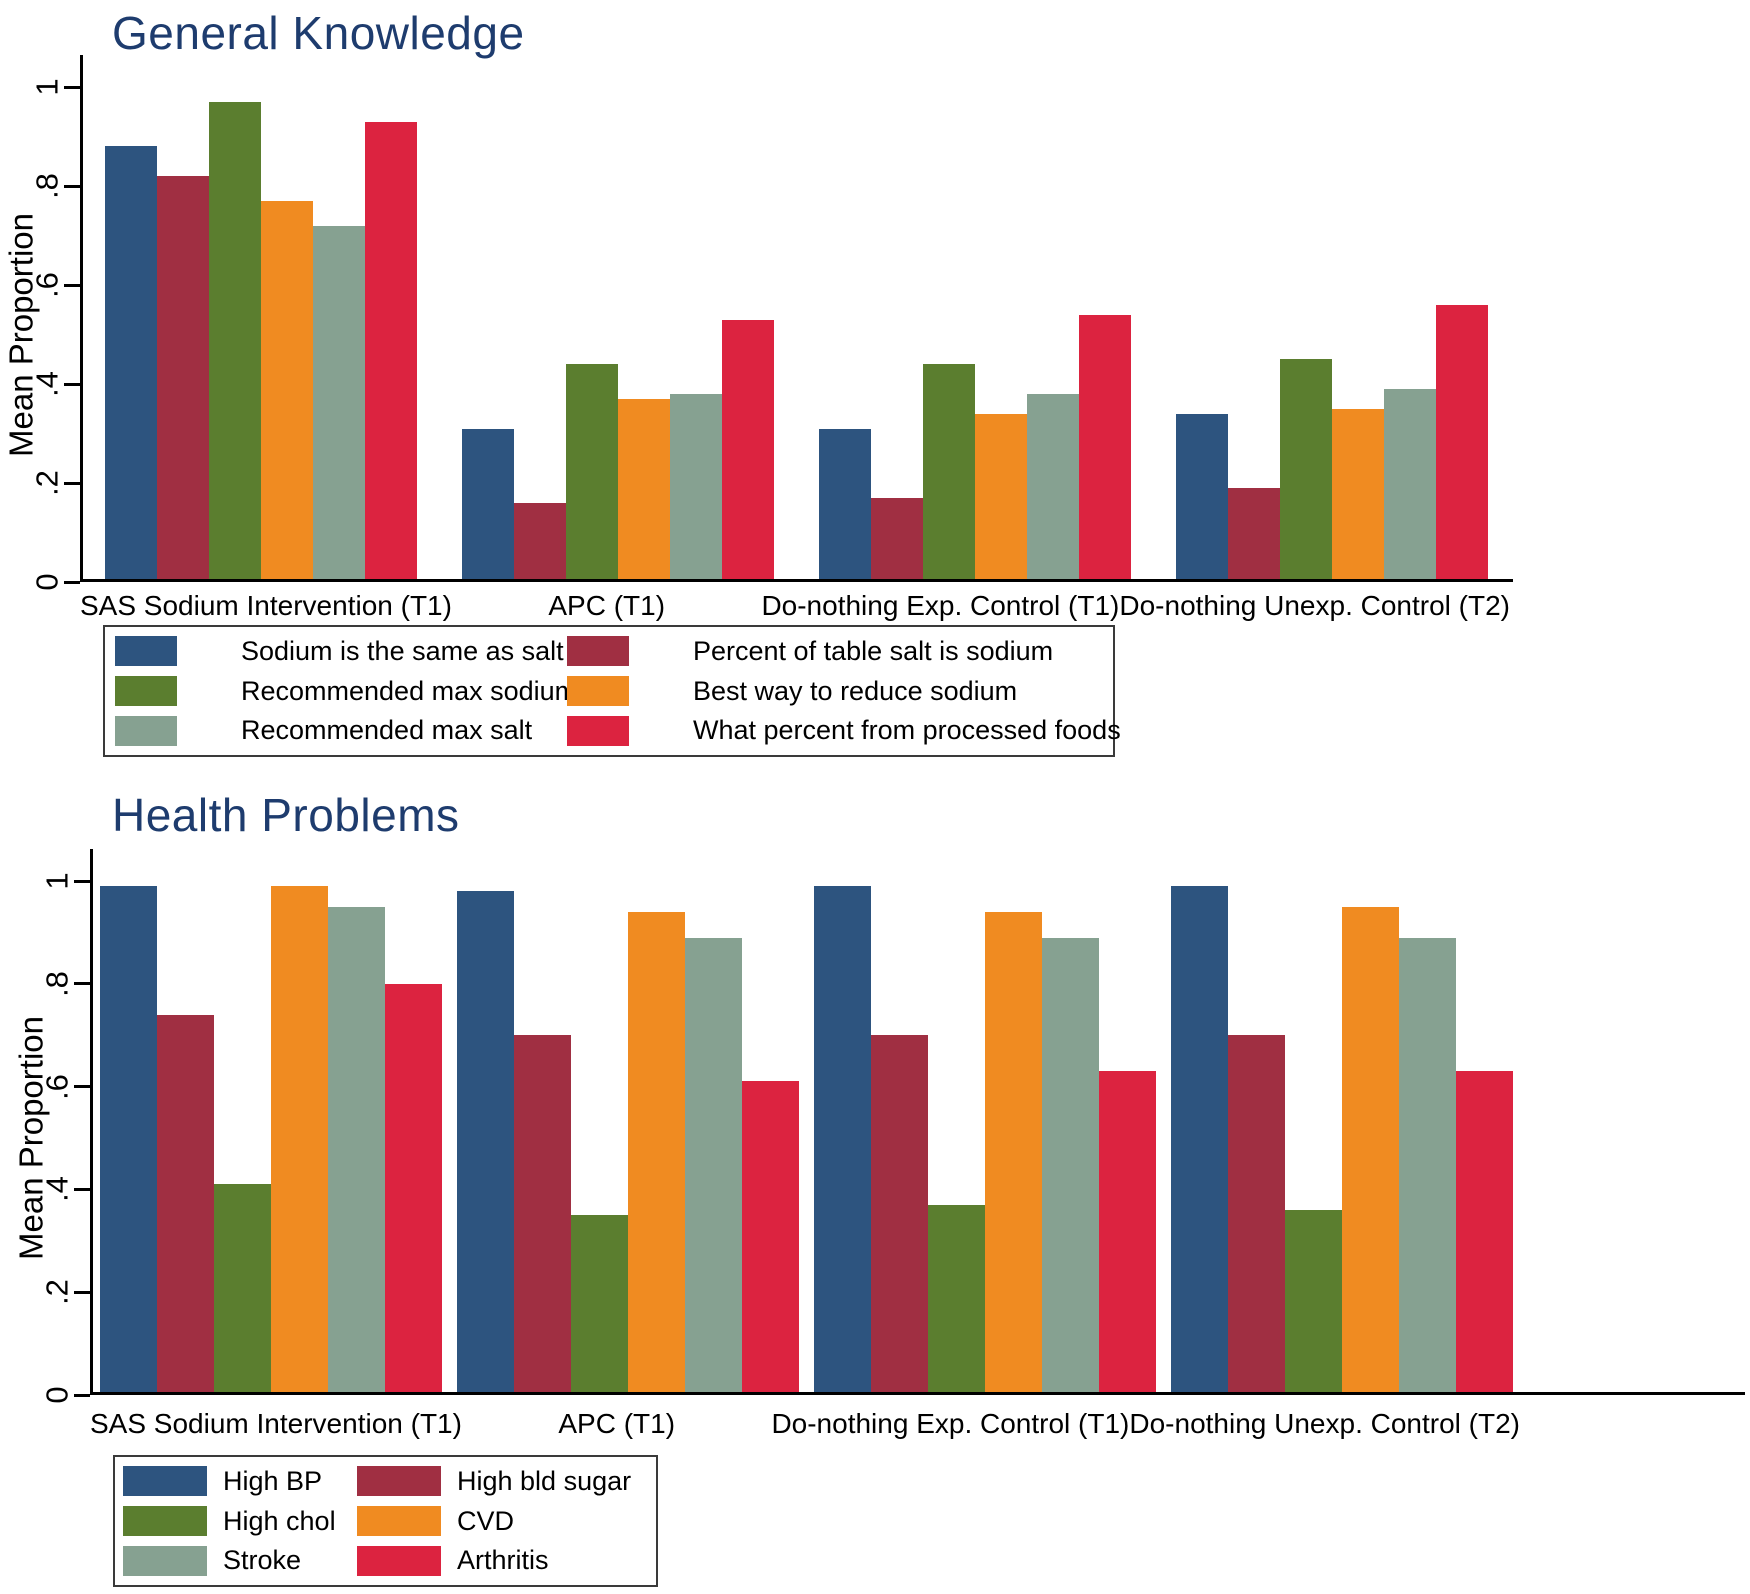  What do you see at coordinates (57, 1292) in the screenshot?
I see `y-tick-label: .2` at bounding box center [57, 1292].